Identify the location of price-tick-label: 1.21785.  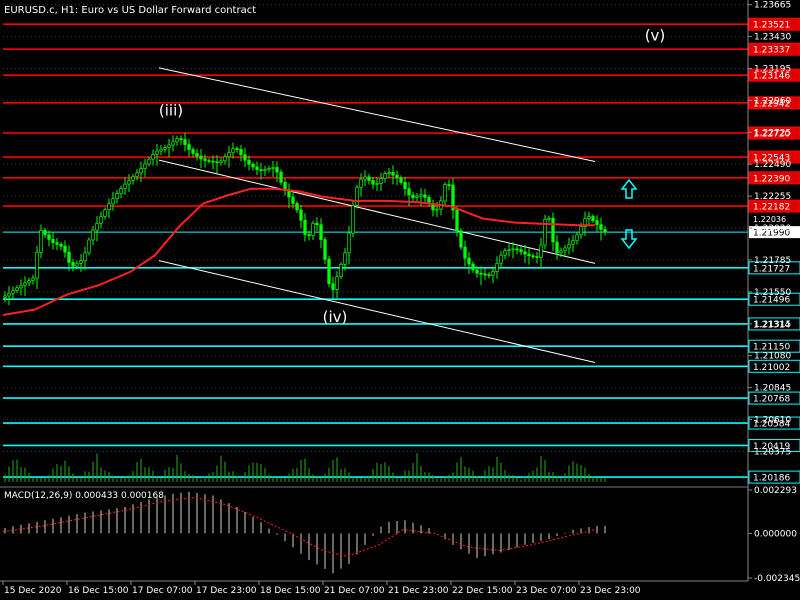
(772, 261).